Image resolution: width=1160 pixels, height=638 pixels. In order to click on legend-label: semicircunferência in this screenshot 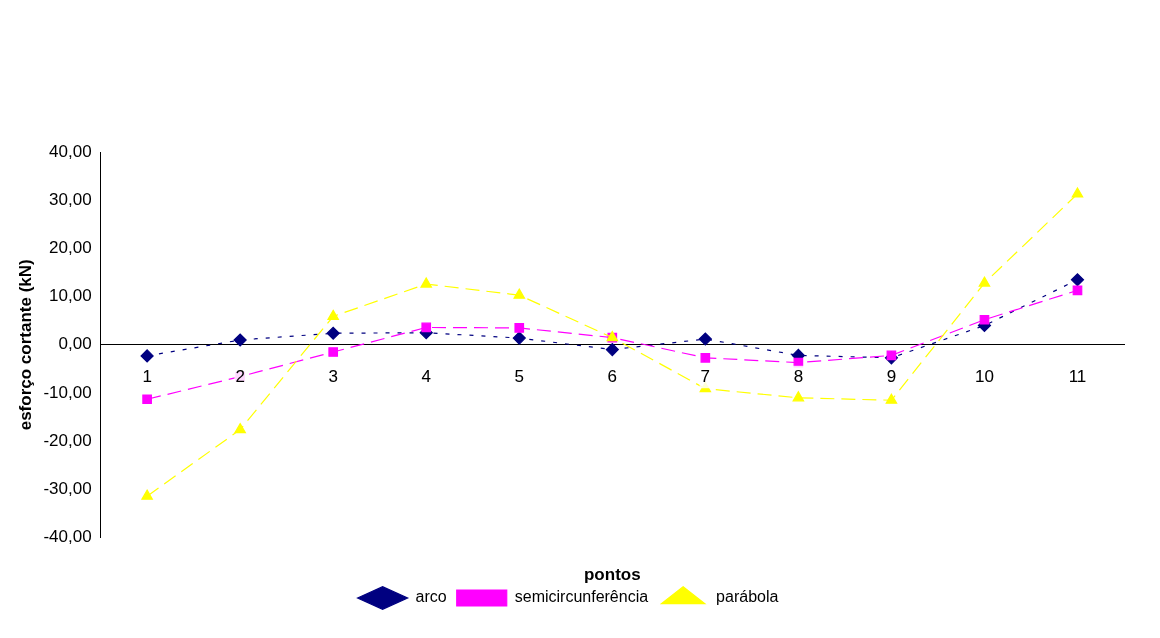, I will do `click(581, 597)`.